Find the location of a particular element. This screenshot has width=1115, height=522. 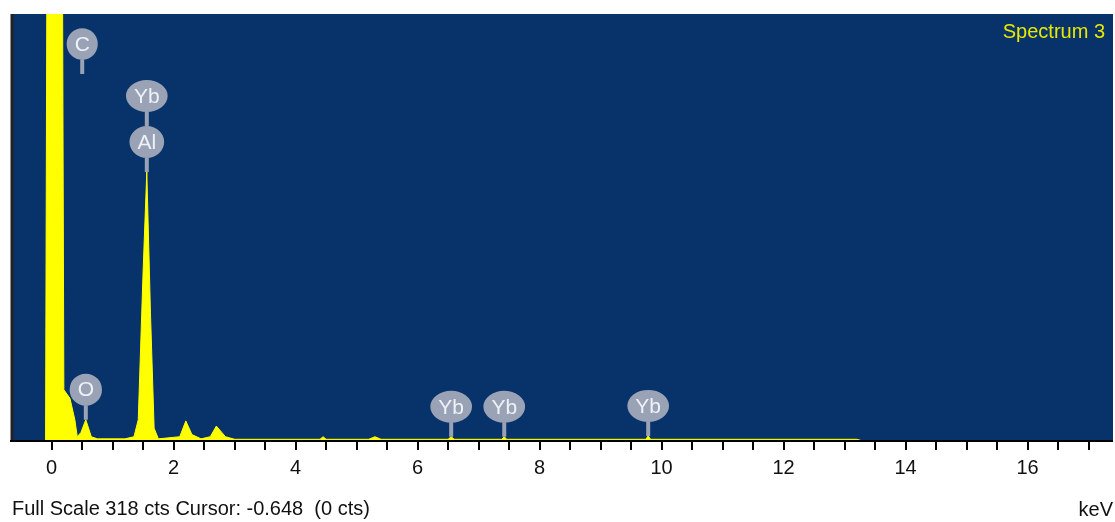

x-tick-label: 2 is located at coordinates (174, 466).